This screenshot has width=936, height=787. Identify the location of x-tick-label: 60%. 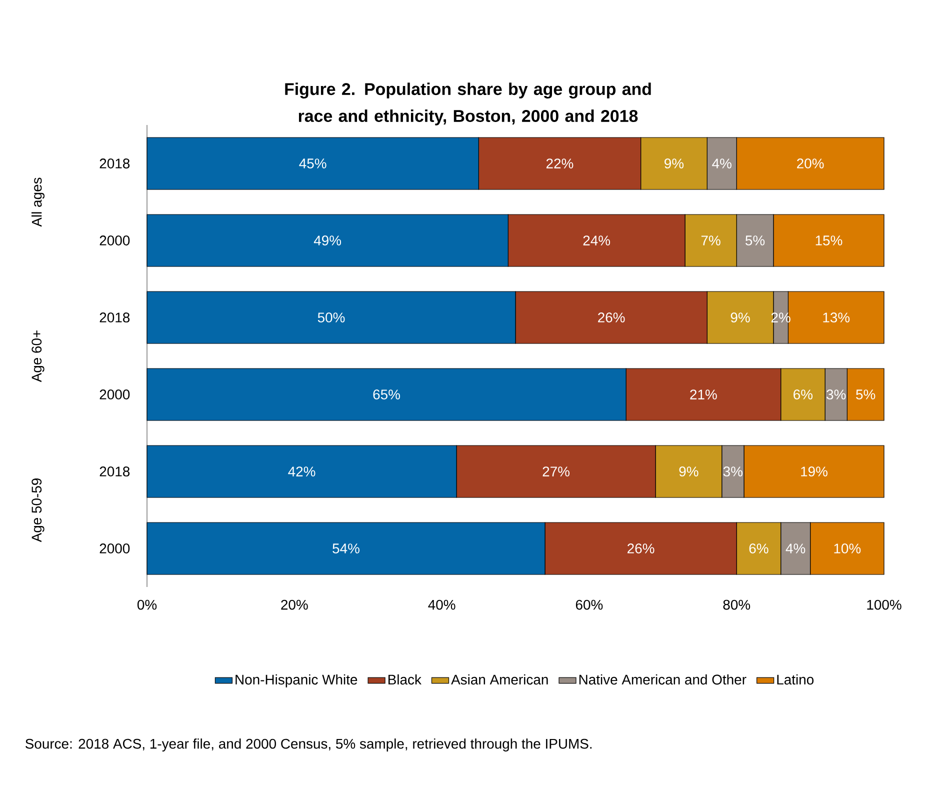
(589, 605).